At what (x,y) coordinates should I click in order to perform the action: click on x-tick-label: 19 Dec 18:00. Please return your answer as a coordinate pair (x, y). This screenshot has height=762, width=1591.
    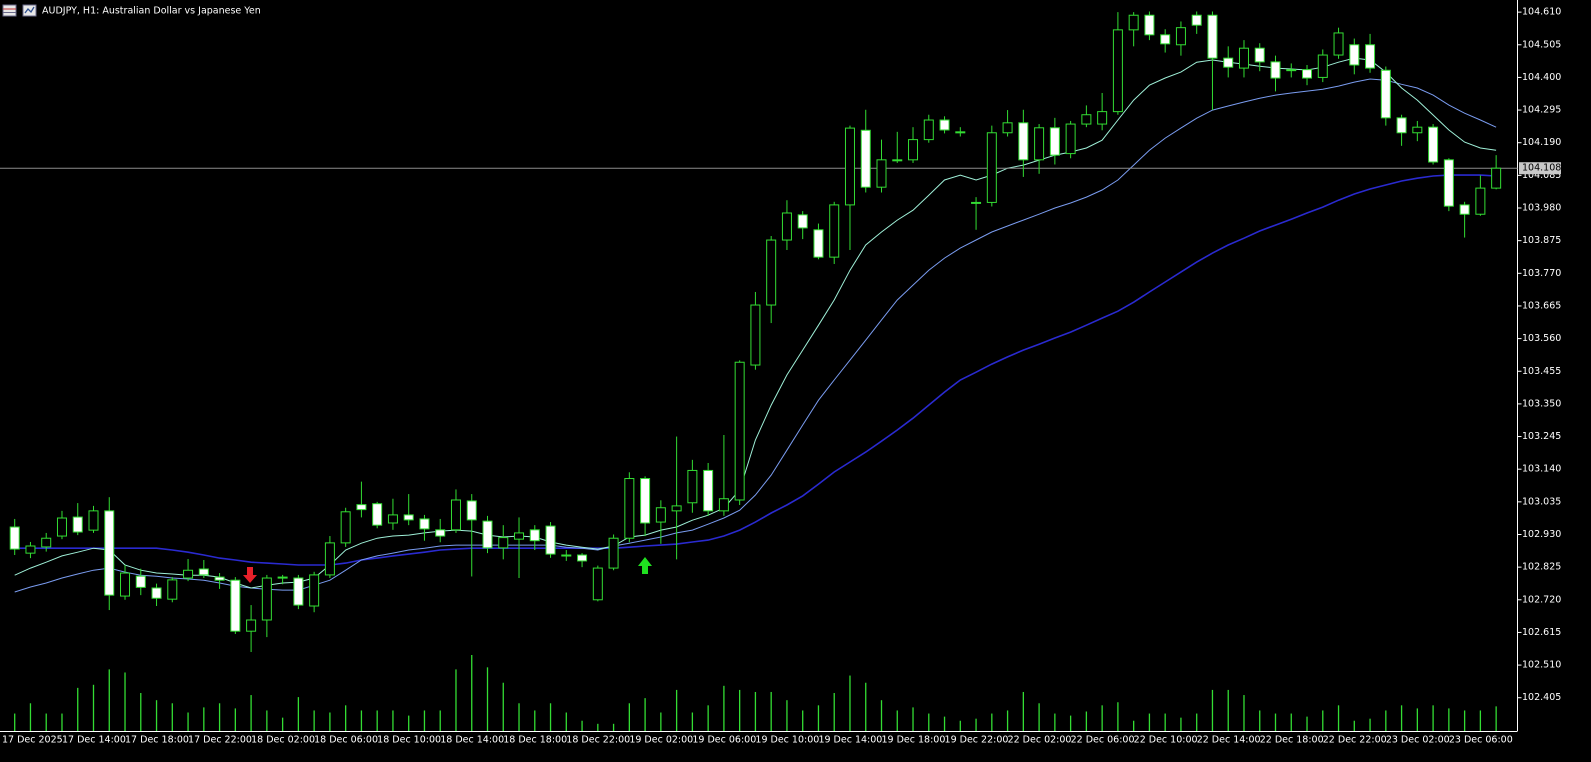
    Looking at the image, I should click on (914, 740).